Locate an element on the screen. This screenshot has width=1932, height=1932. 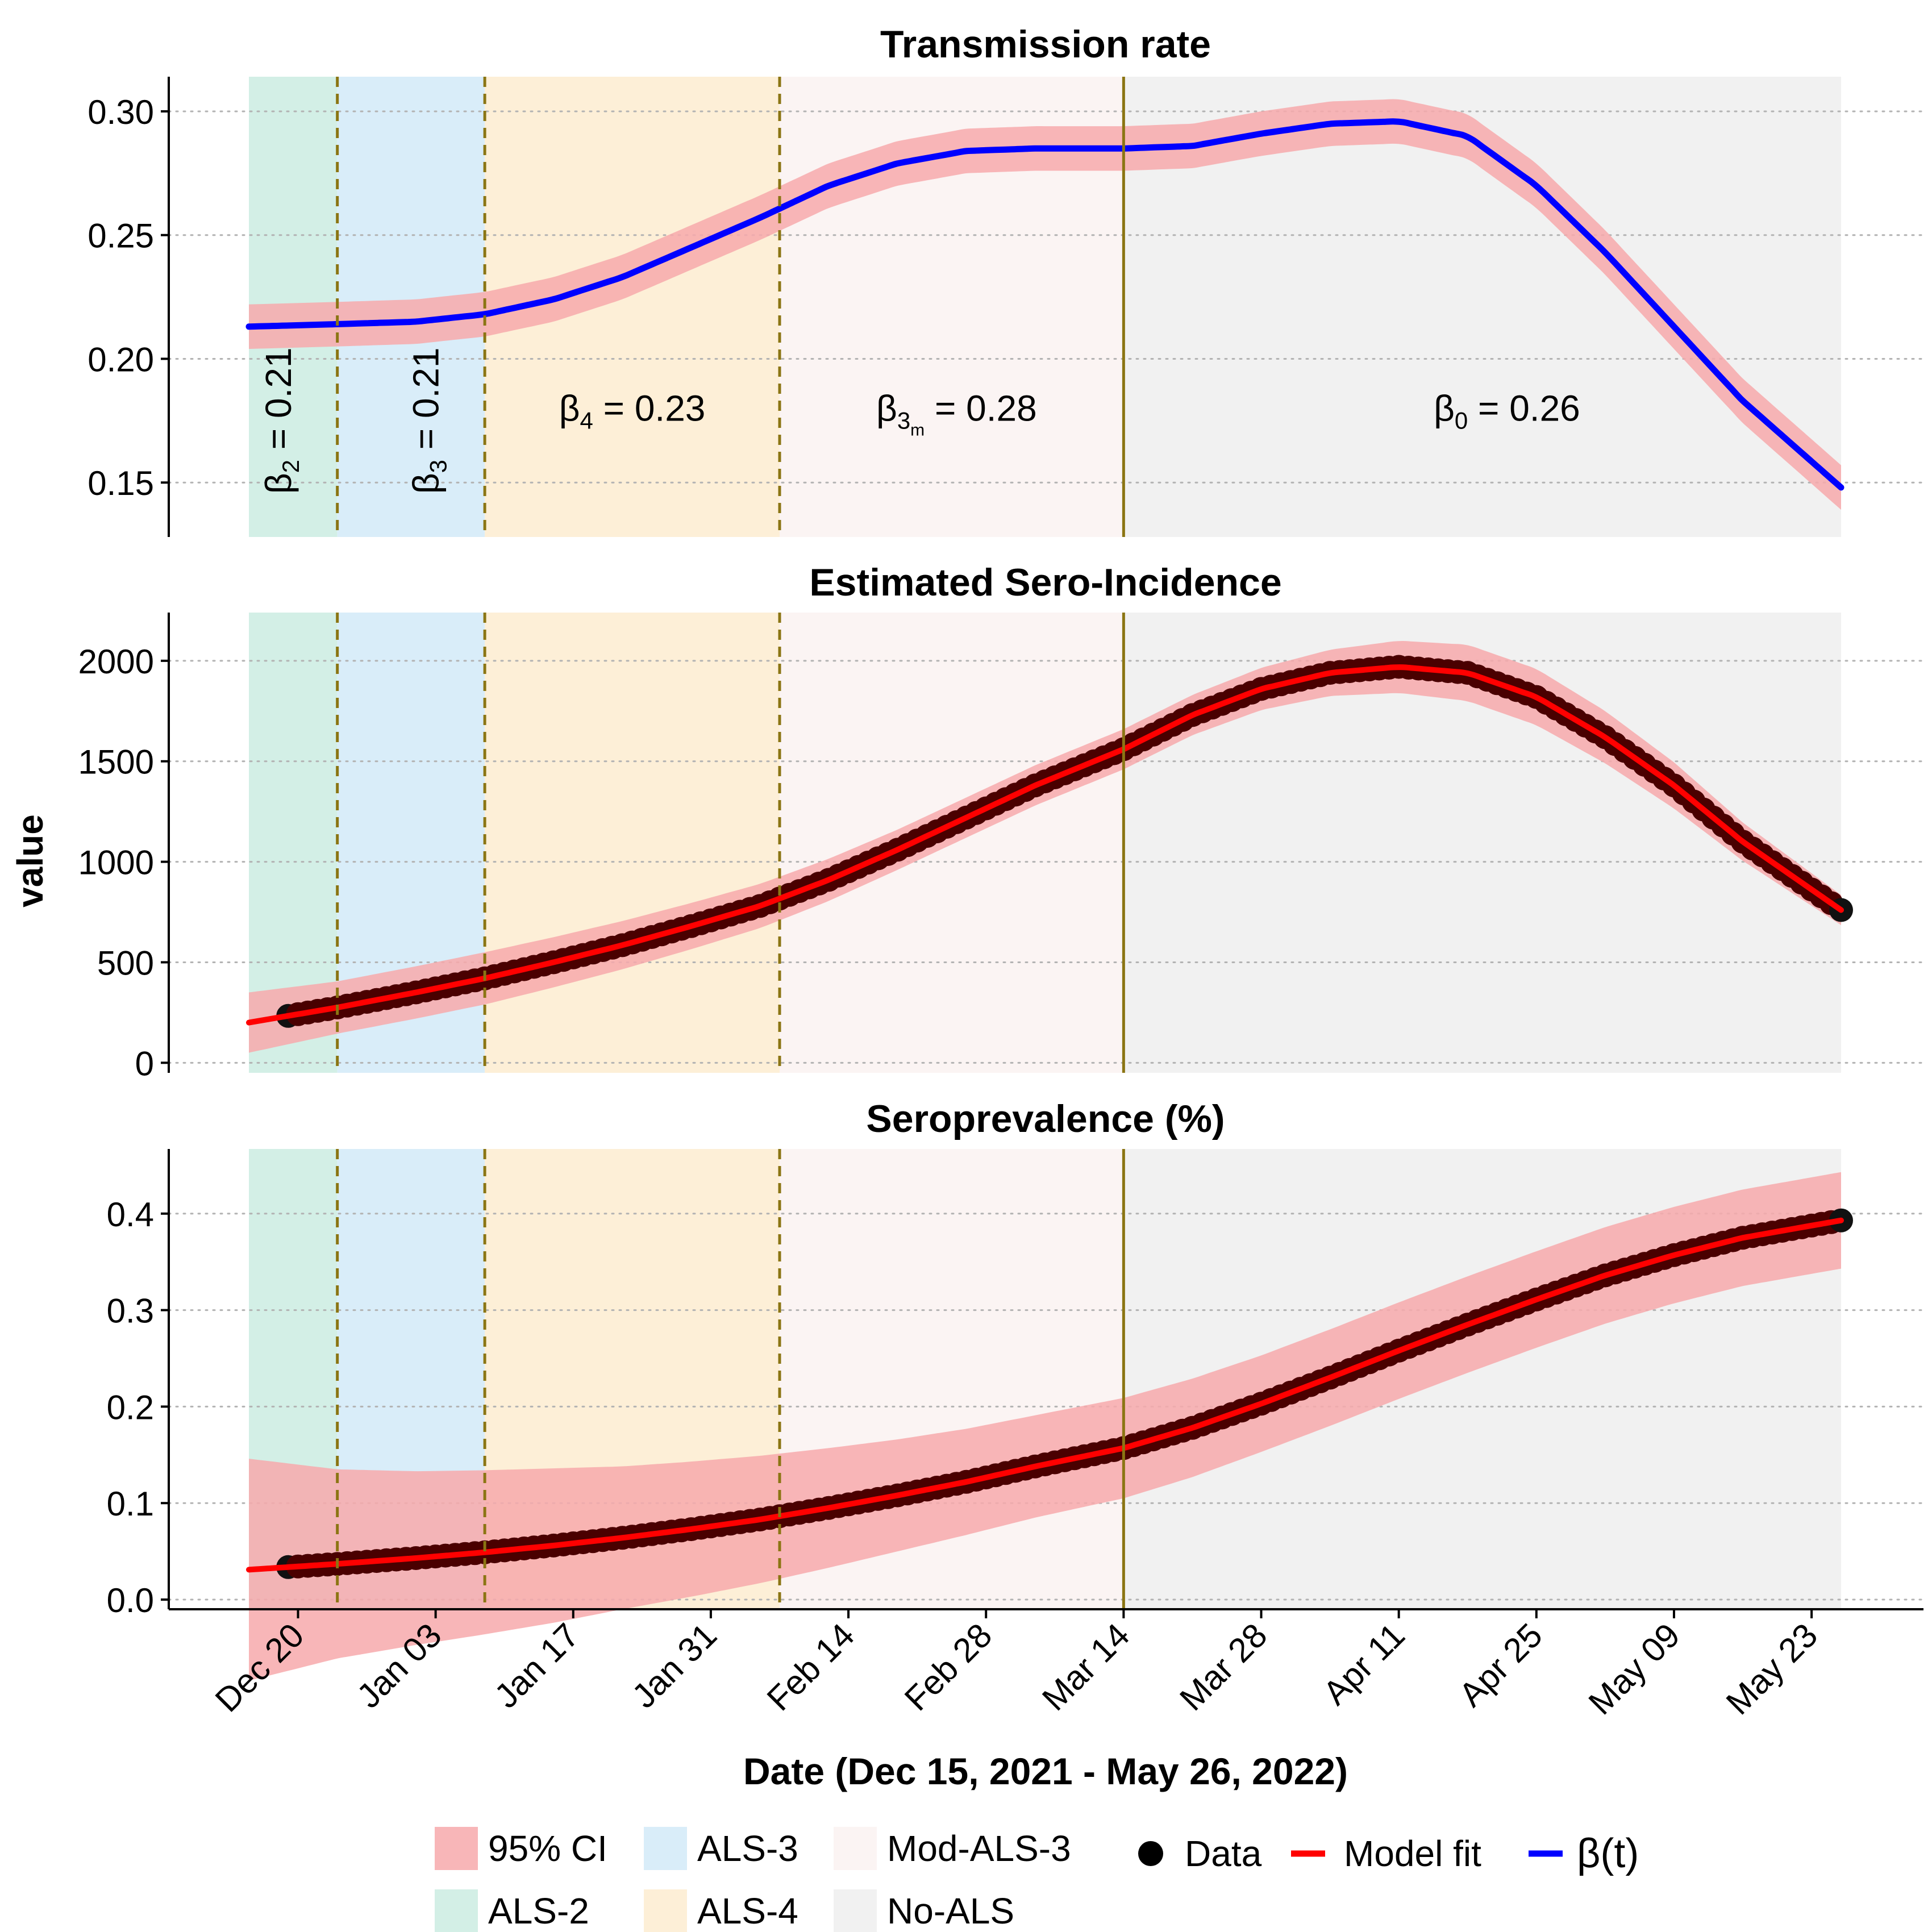
y-tick-label: 0.30 is located at coordinates (121, 112).